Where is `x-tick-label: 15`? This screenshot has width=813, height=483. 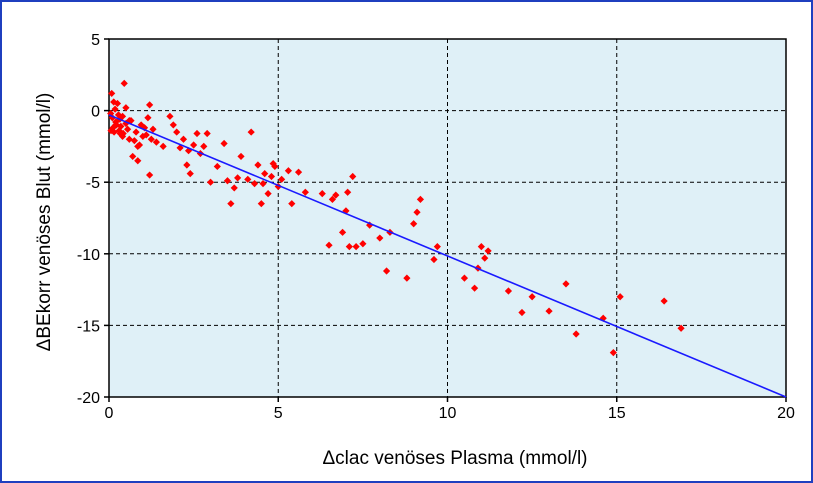
x-tick-label: 15 is located at coordinates (617, 413).